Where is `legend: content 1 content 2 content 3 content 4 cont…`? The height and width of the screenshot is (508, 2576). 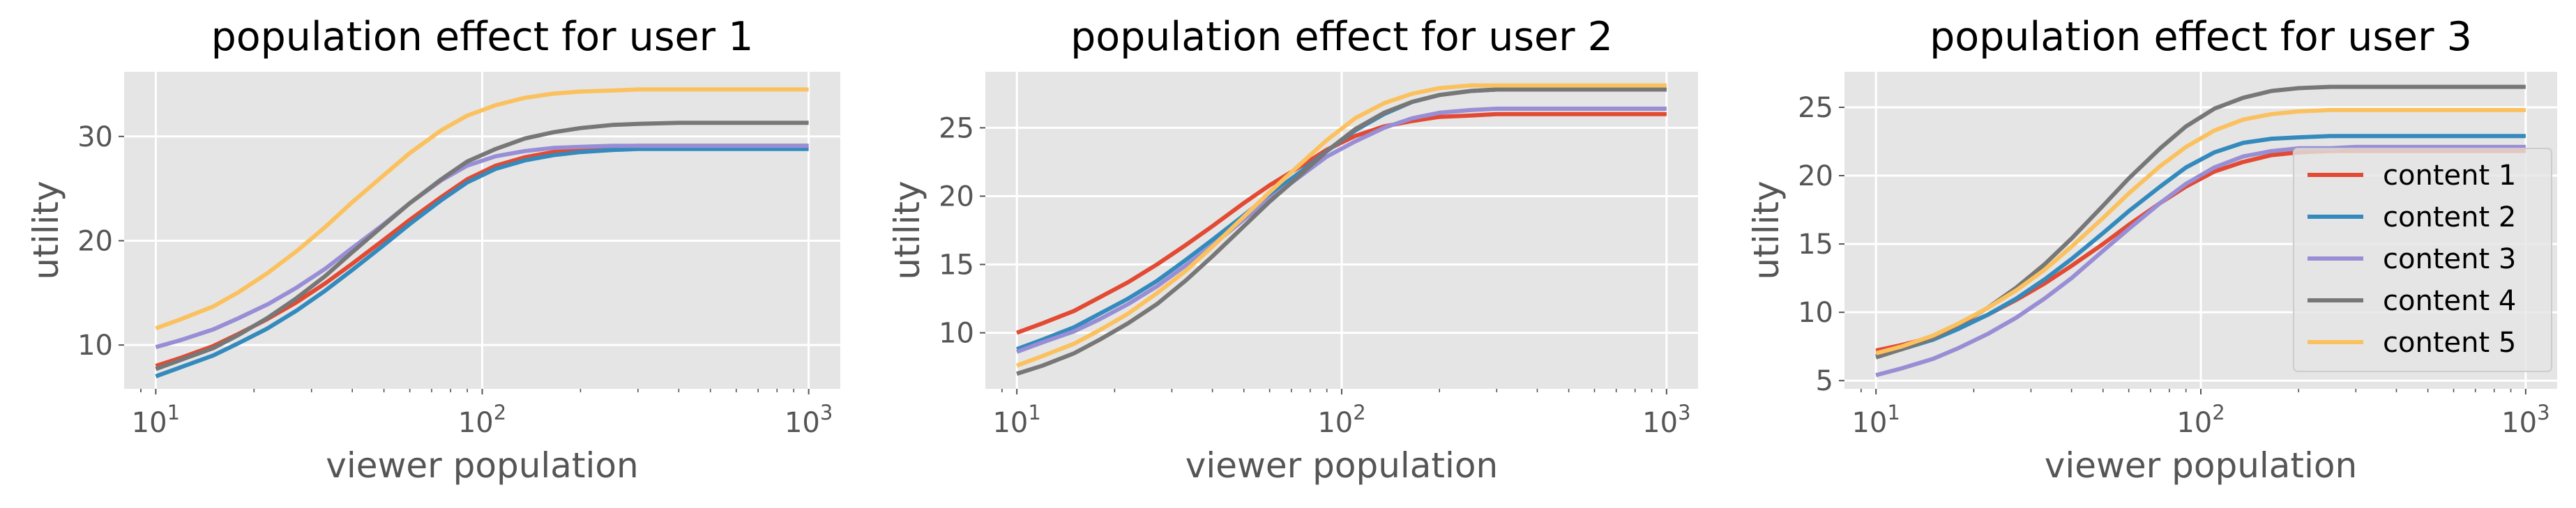 legend: content 1 content 2 content 3 content 4 cont… is located at coordinates (2422, 260).